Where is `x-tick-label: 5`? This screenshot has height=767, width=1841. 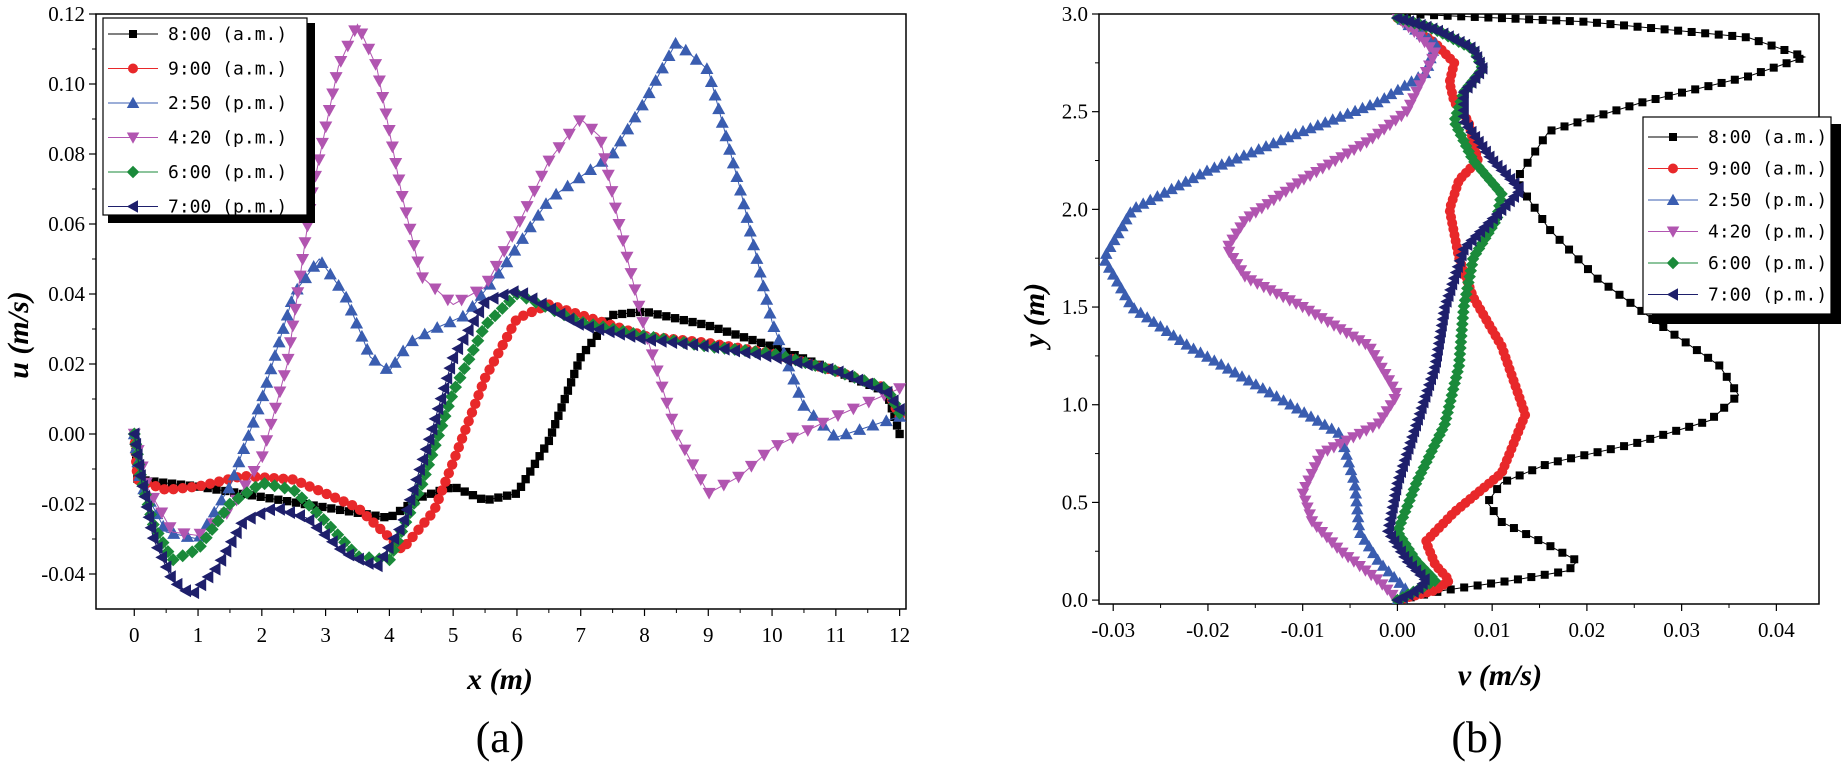 x-tick-label: 5 is located at coordinates (453, 635).